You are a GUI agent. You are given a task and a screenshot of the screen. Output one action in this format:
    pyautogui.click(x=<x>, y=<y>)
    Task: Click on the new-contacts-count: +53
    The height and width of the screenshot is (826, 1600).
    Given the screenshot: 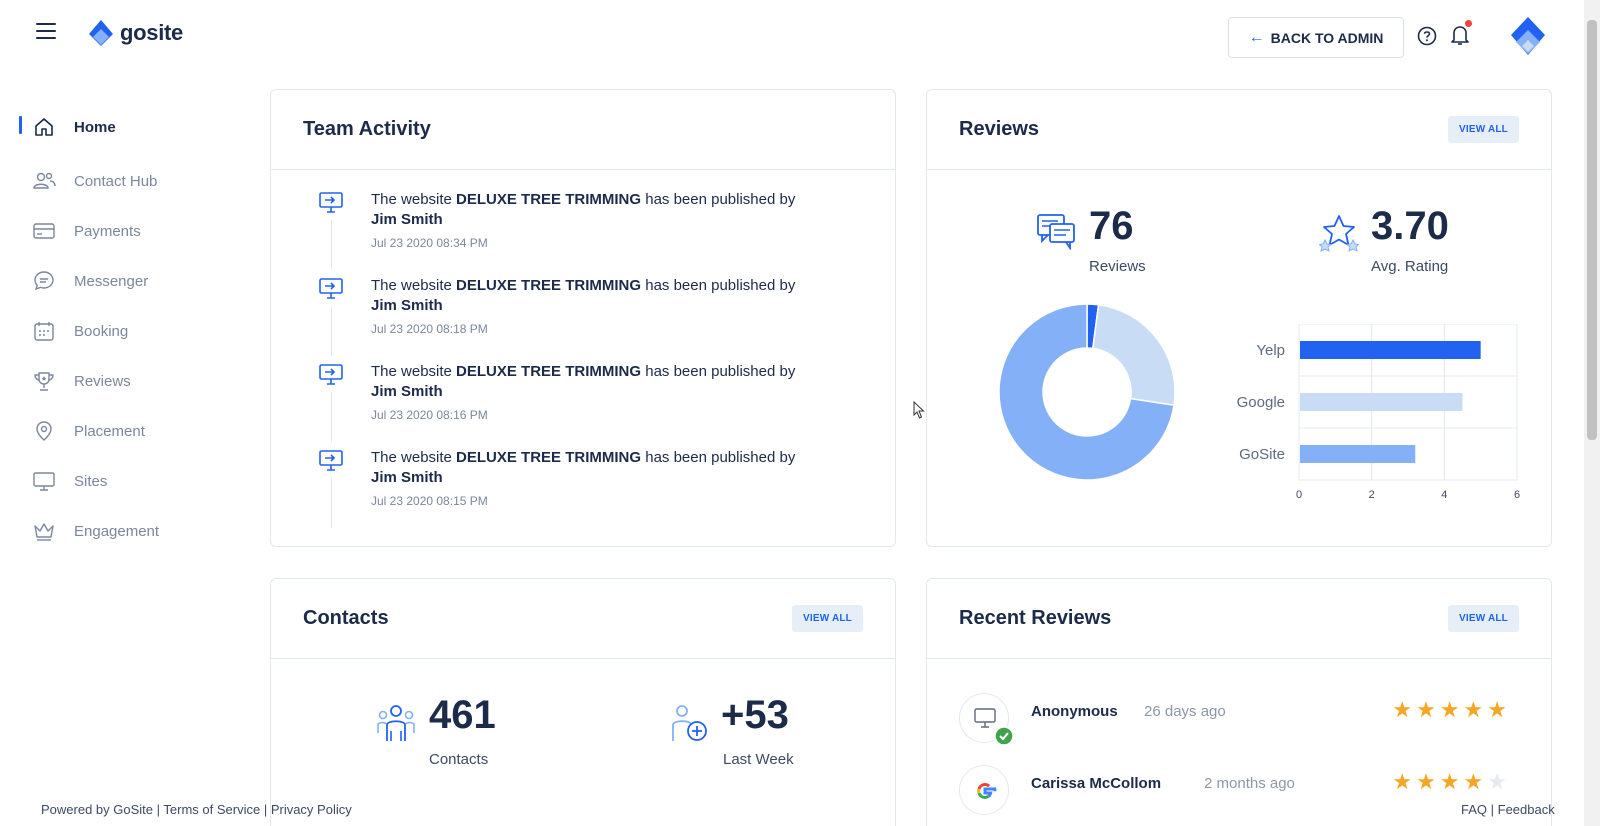 What is the action you would take?
    pyautogui.click(x=755, y=715)
    